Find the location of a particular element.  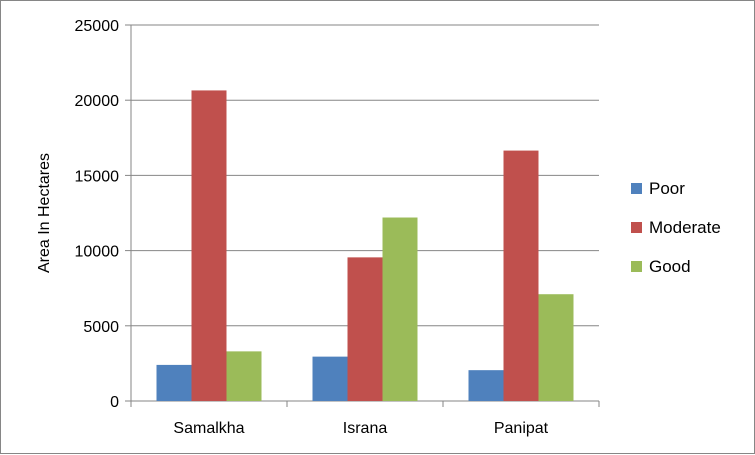

bar-poor-samalkha is located at coordinates (174, 382).